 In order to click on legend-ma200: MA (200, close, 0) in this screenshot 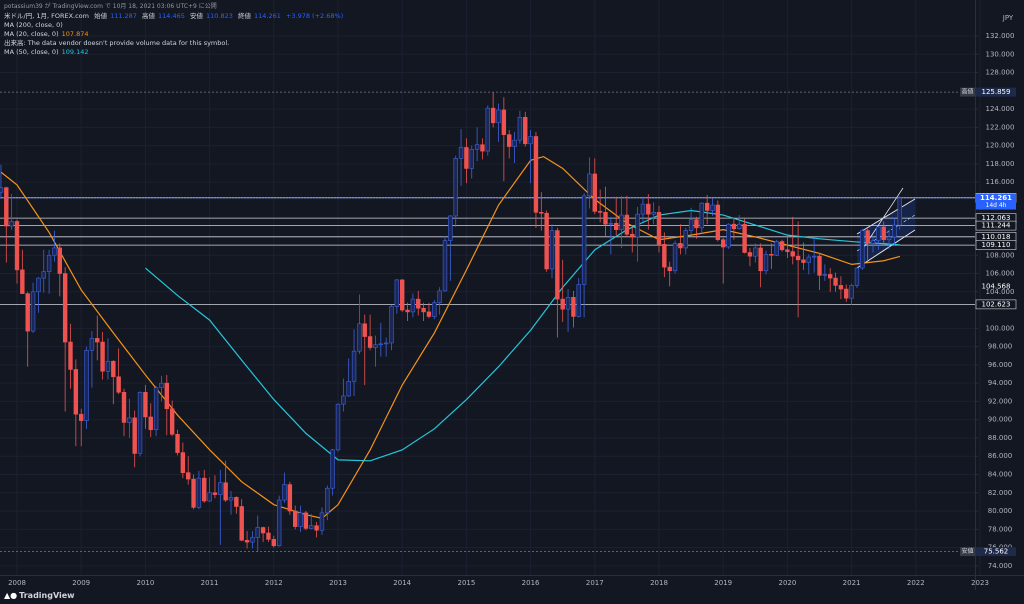, I will do `click(35, 25)`.